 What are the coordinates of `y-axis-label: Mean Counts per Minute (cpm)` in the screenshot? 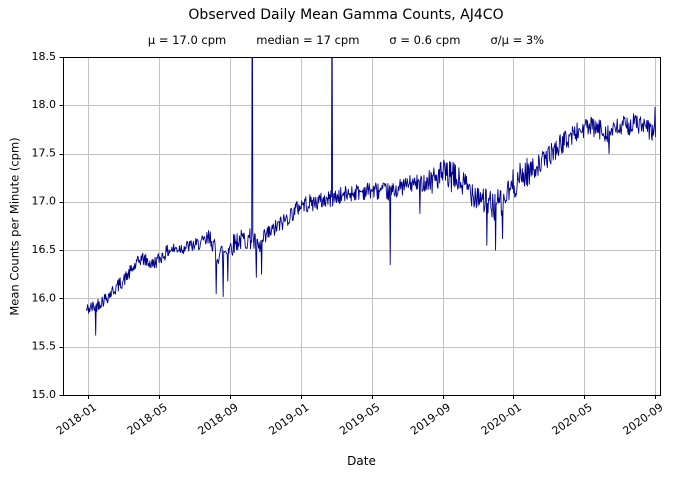 It's located at (14, 226).